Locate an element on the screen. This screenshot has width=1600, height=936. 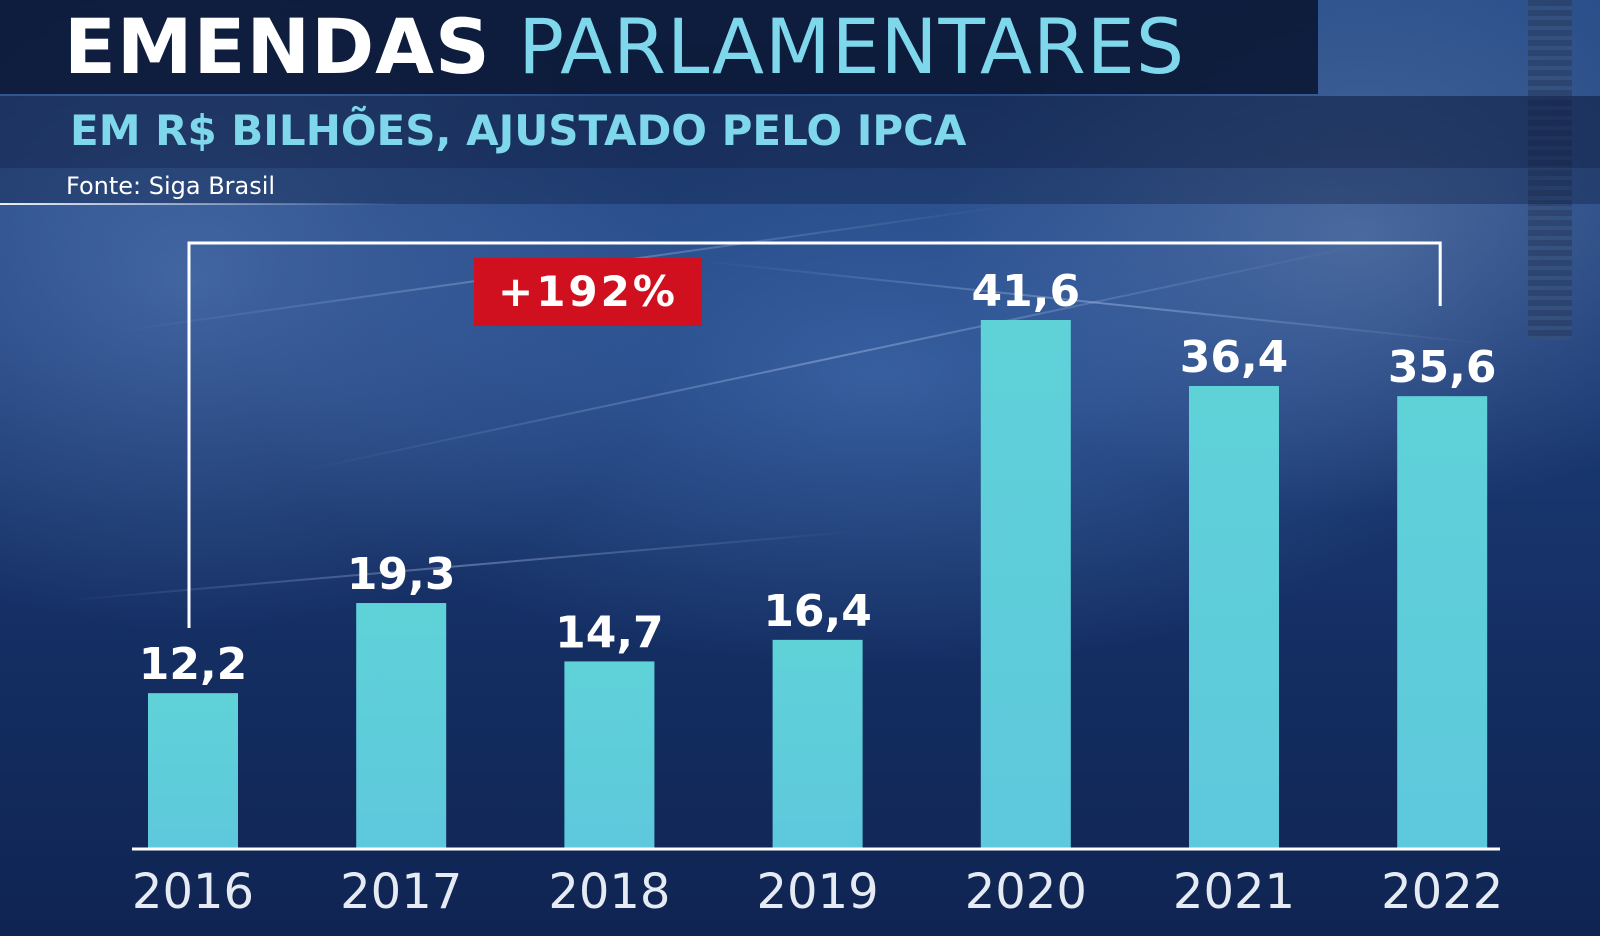
source-note: Fonte: Siga Brasil is located at coordinates (171, 186).